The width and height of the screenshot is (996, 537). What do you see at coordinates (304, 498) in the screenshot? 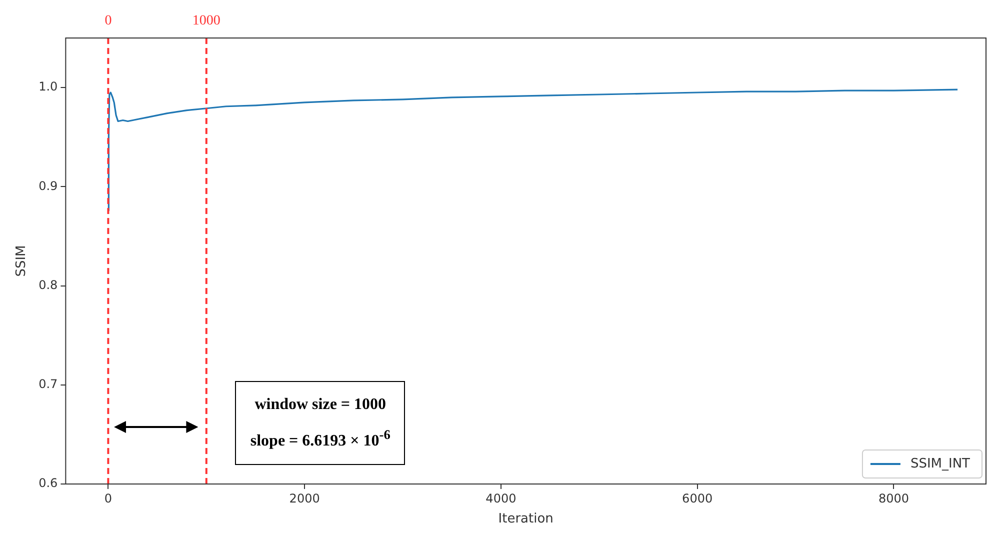
I see `x-tick-label: 2000` at bounding box center [304, 498].